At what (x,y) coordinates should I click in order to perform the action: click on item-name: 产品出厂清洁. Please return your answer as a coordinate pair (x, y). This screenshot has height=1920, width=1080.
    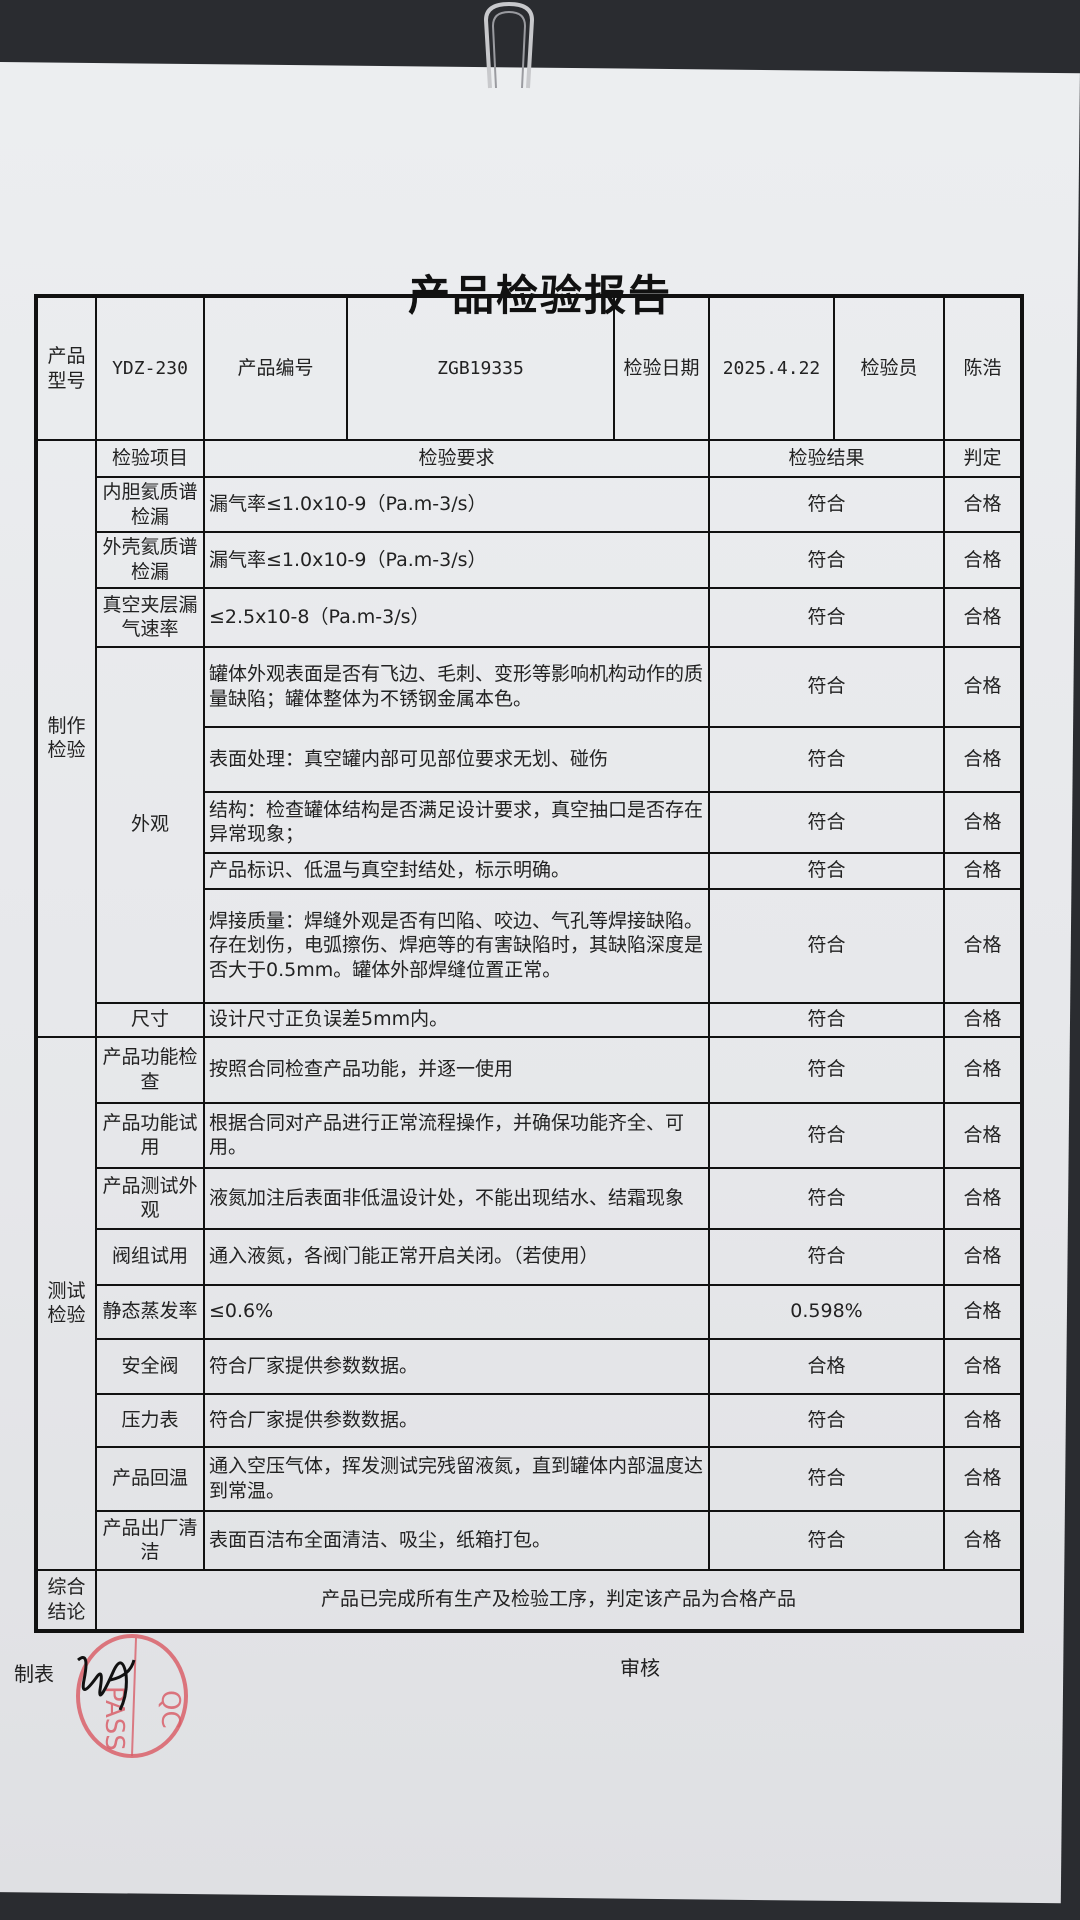
    Looking at the image, I should click on (150, 1540).